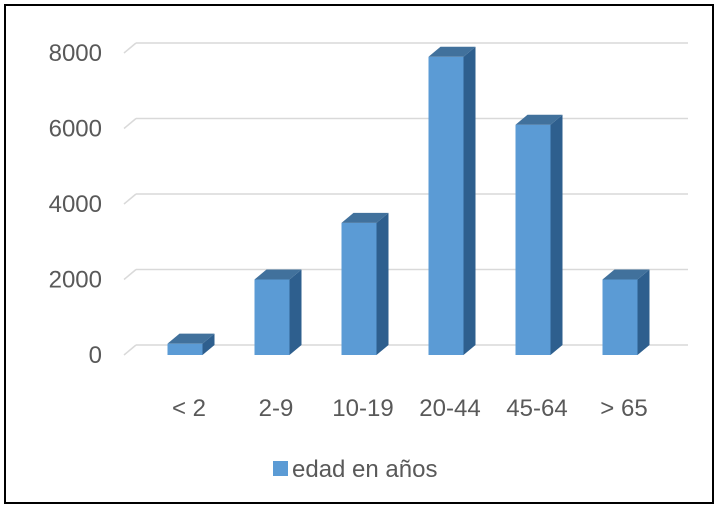 Image resolution: width=722 pixels, height=511 pixels. What do you see at coordinates (189, 408) in the screenshot?
I see `x-tick-label: < 2` at bounding box center [189, 408].